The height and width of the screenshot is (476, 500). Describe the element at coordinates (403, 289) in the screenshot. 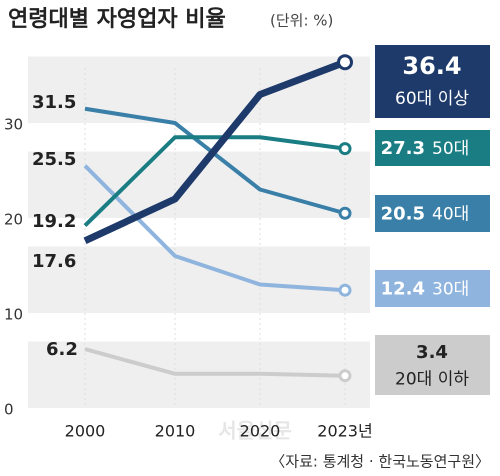

I see `end-label: 12.4` at that location.